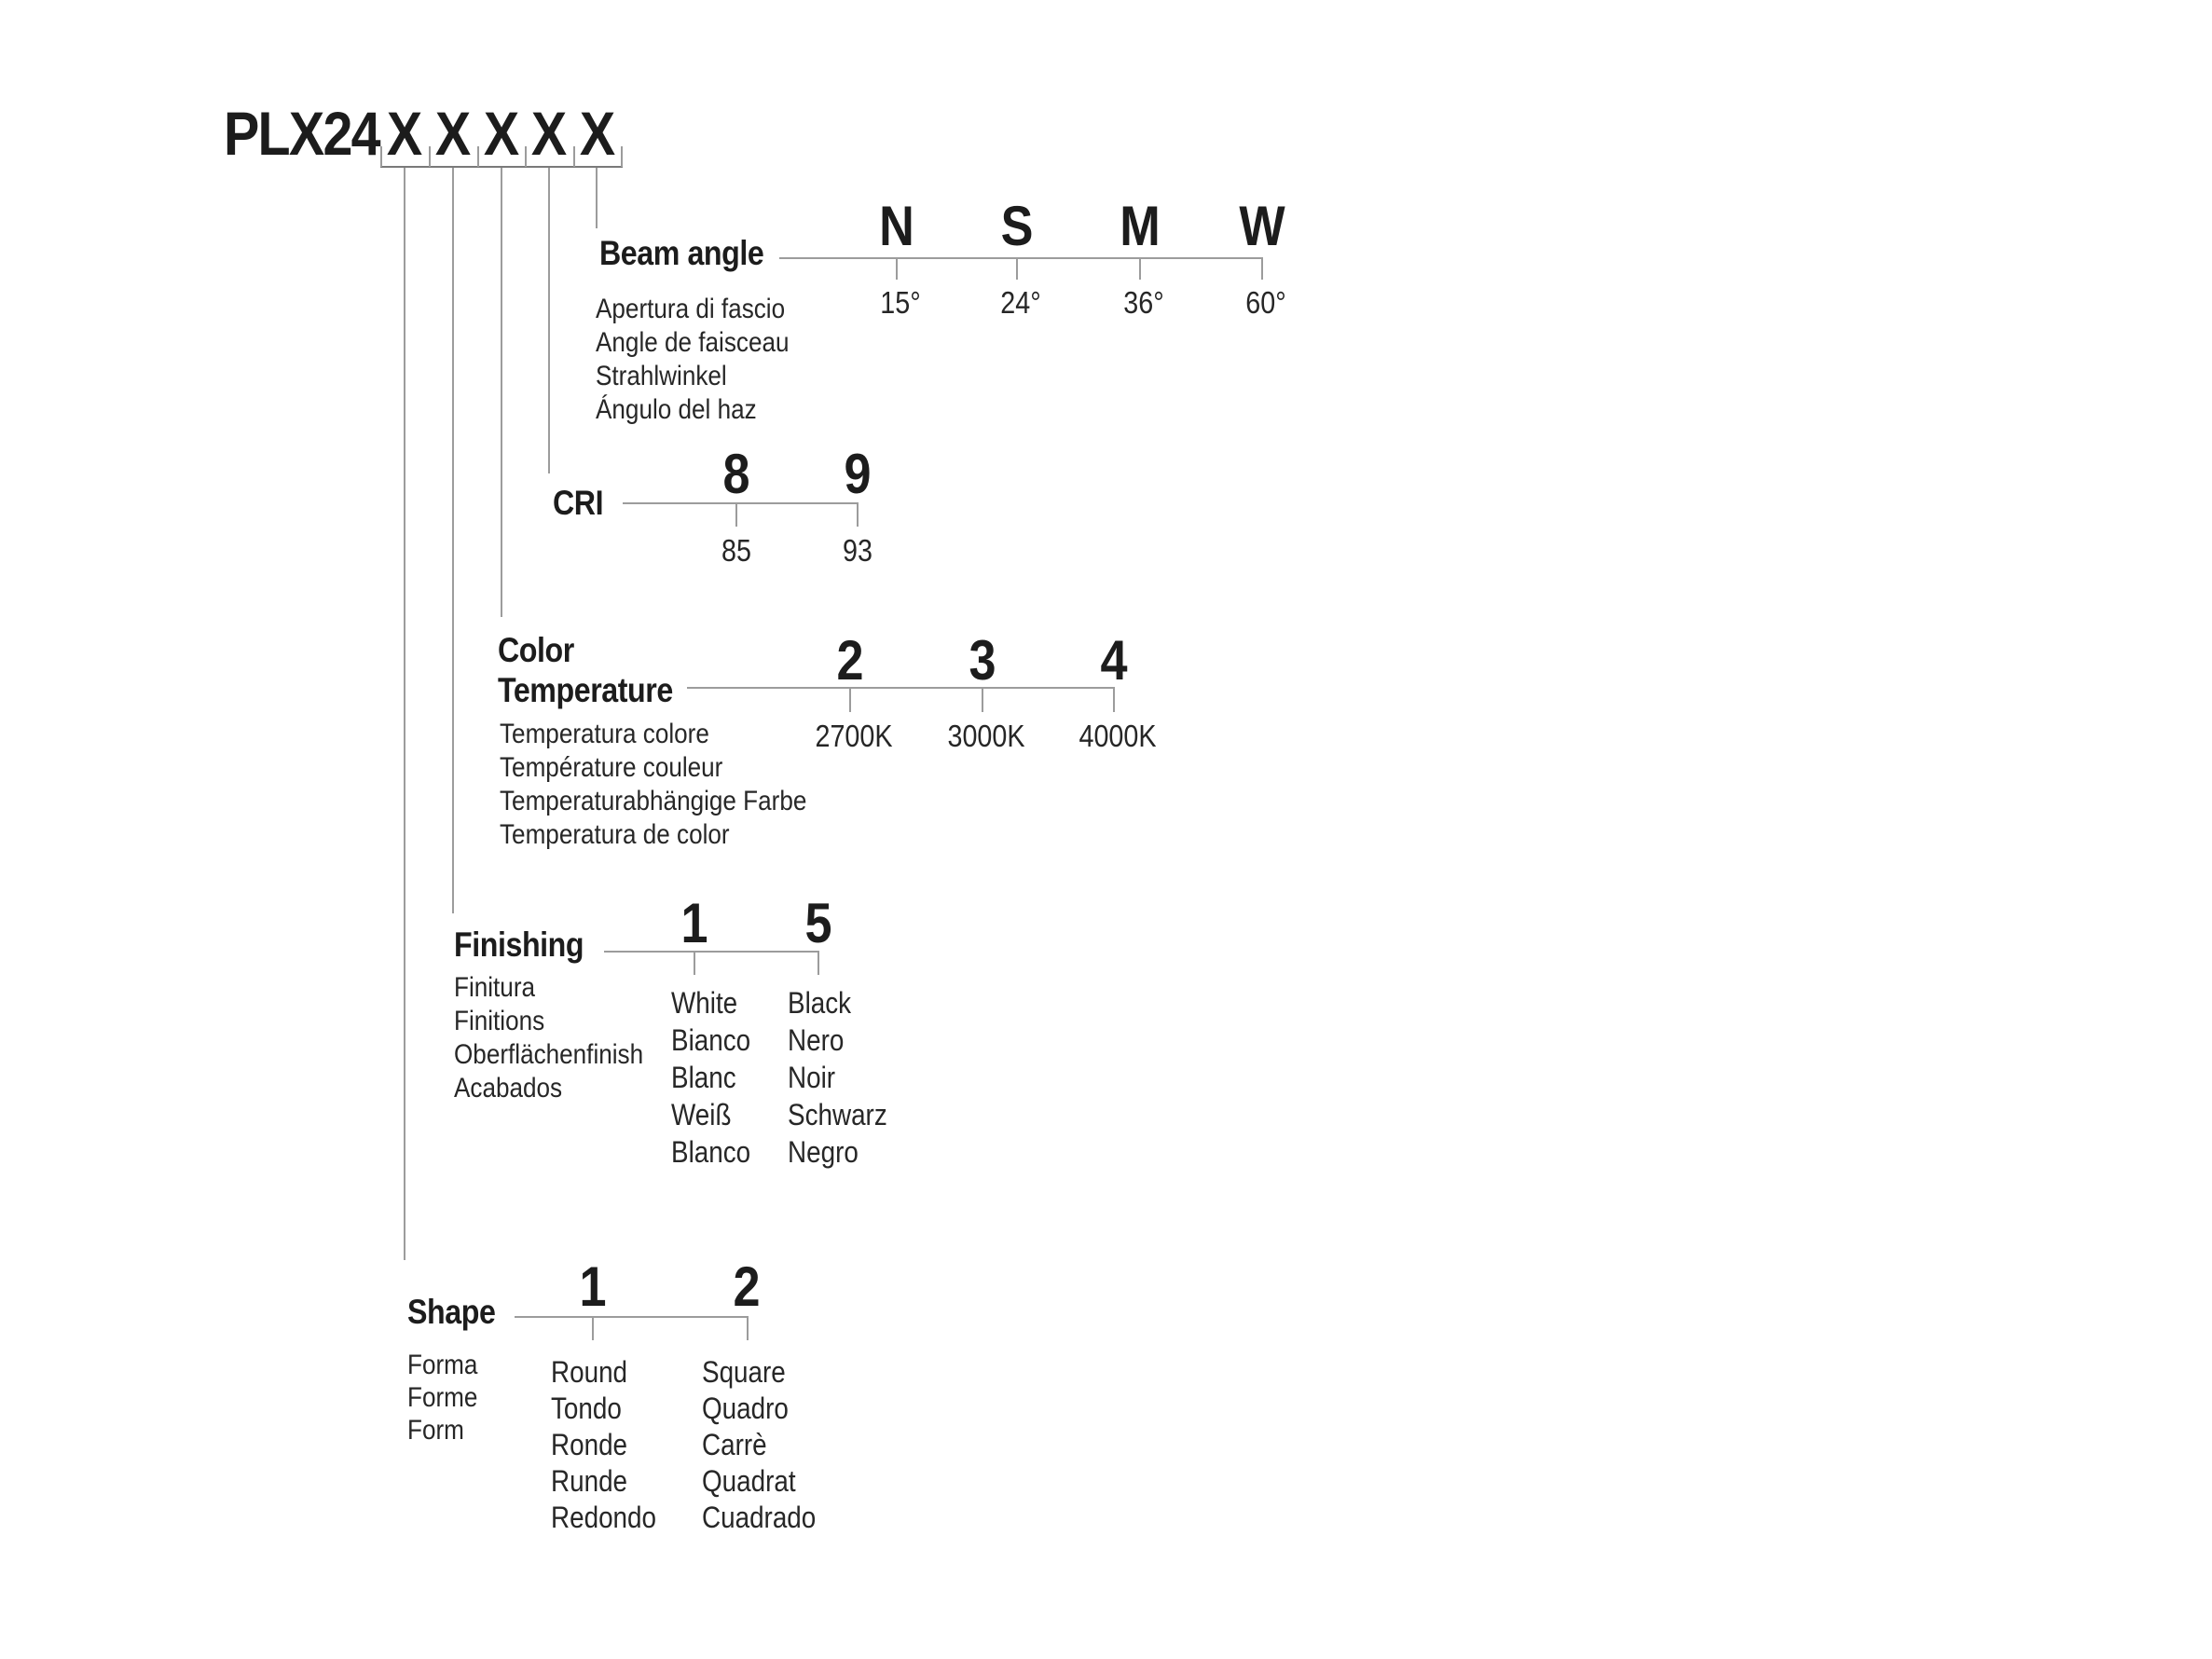  What do you see at coordinates (1265, 302) in the screenshot?
I see `option-value: 60°` at bounding box center [1265, 302].